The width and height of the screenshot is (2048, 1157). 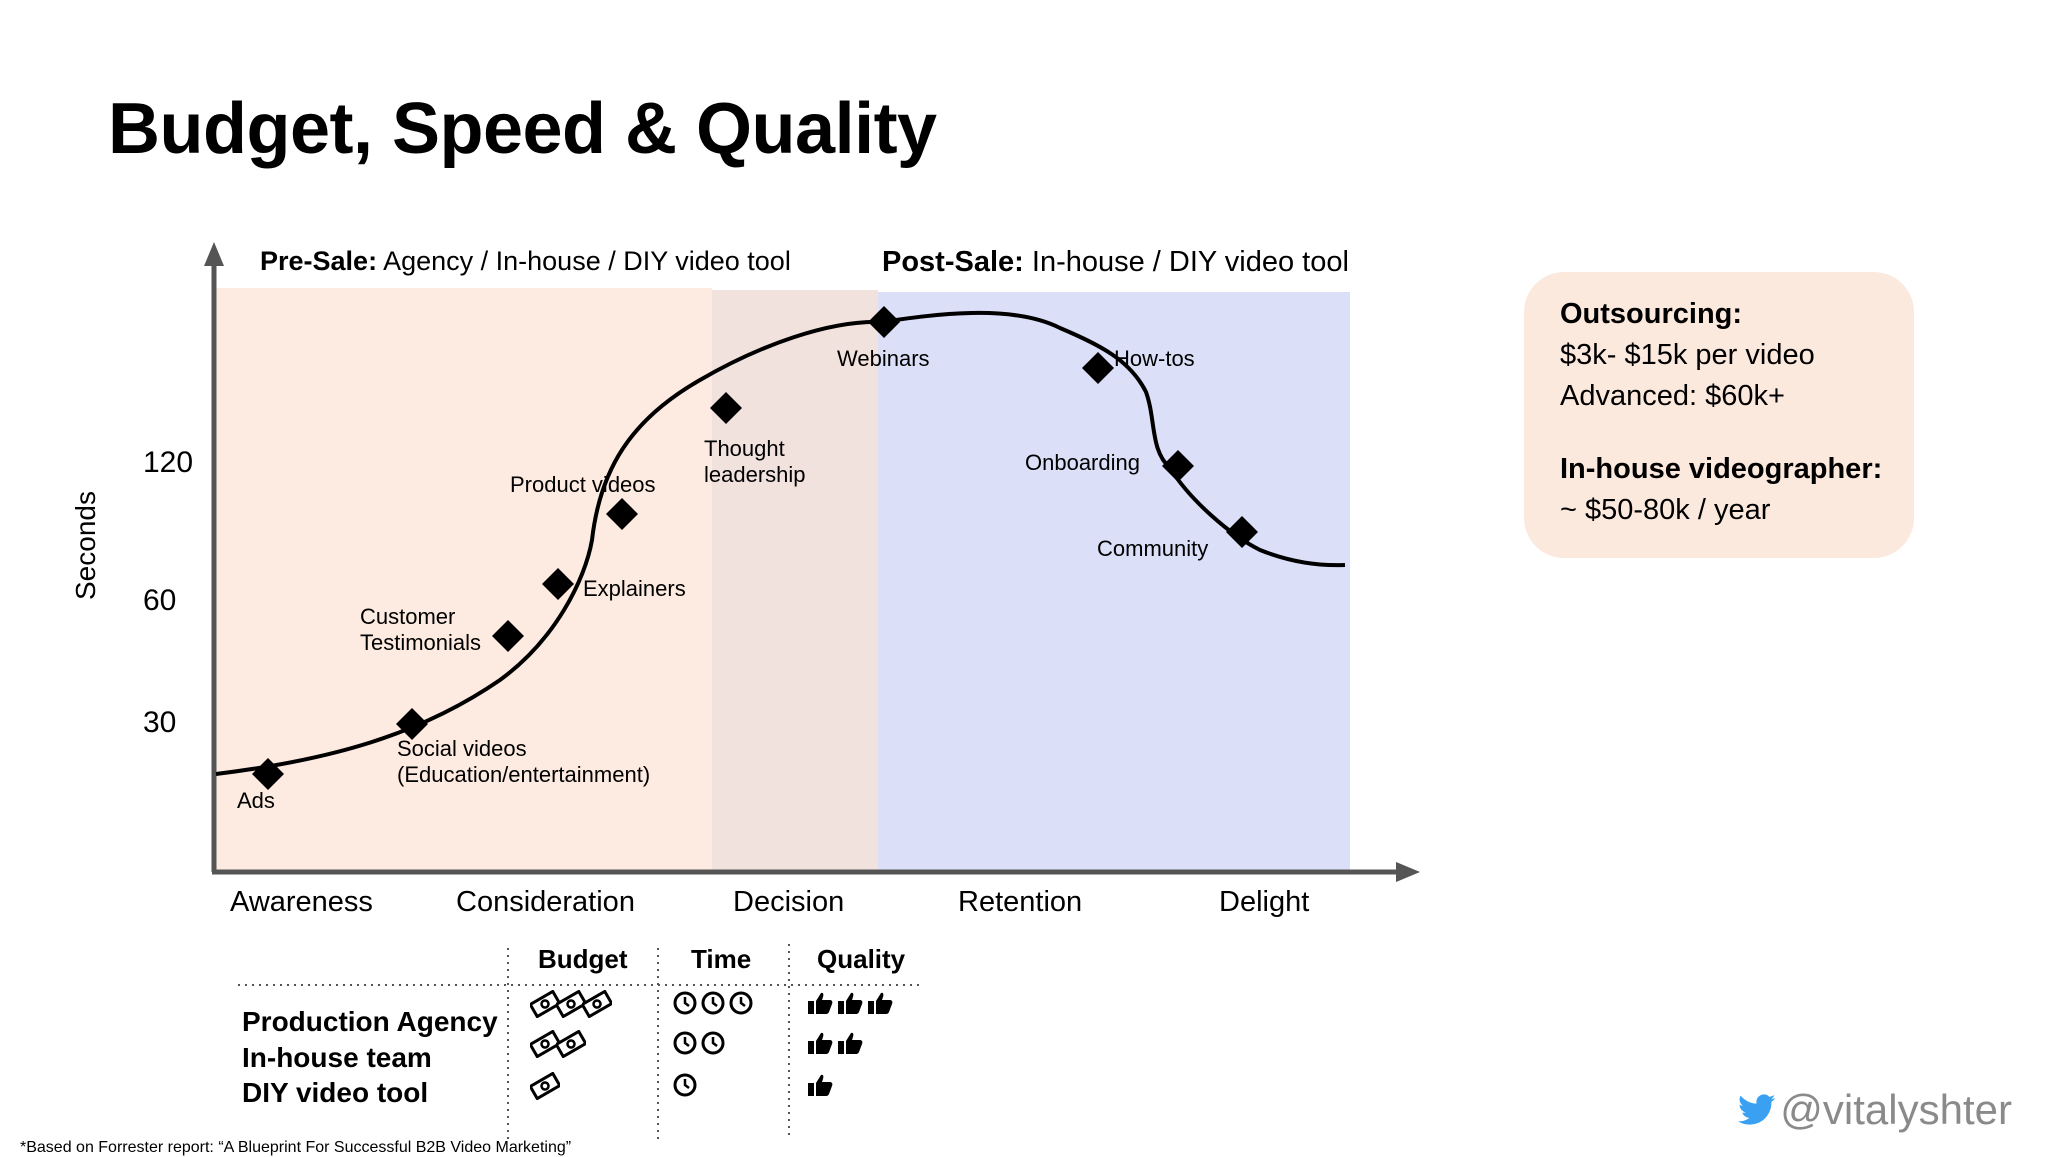 What do you see at coordinates (1186, 262) in the screenshot?
I see `post-sale-rest: In-house / DIY video tool` at bounding box center [1186, 262].